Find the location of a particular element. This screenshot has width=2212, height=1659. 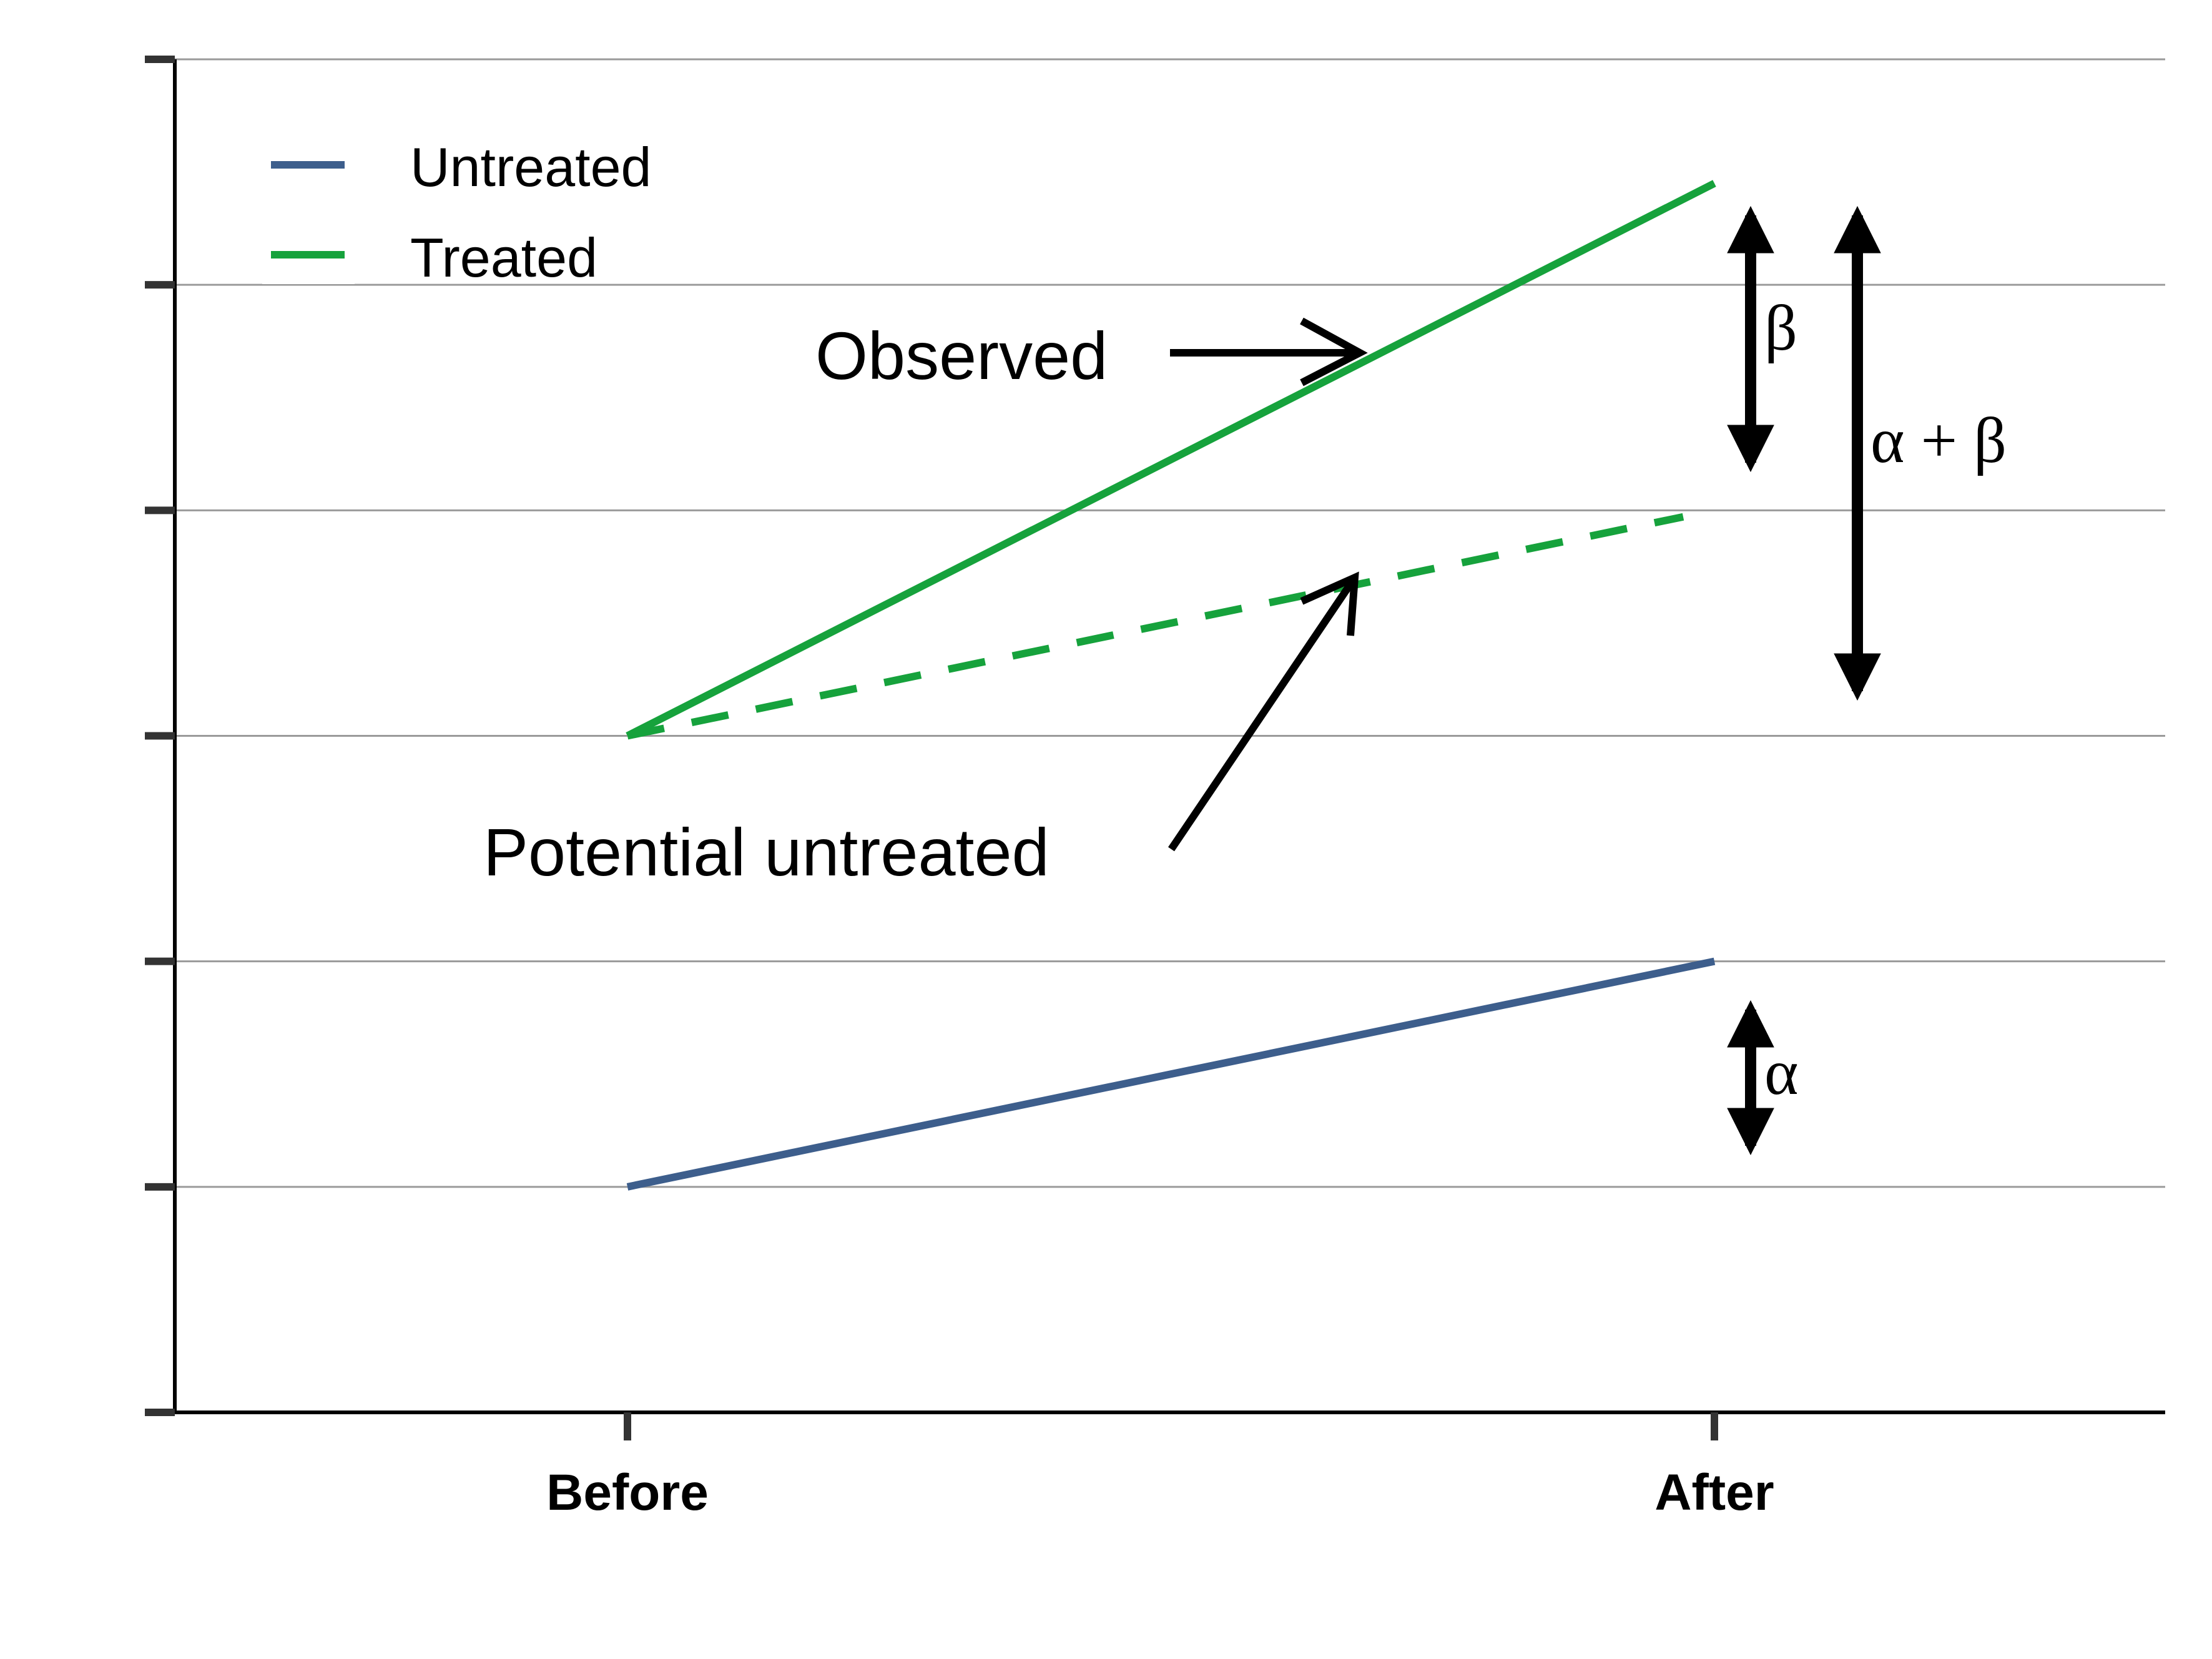

x-ticks: Before After is located at coordinates (1160, 1466).